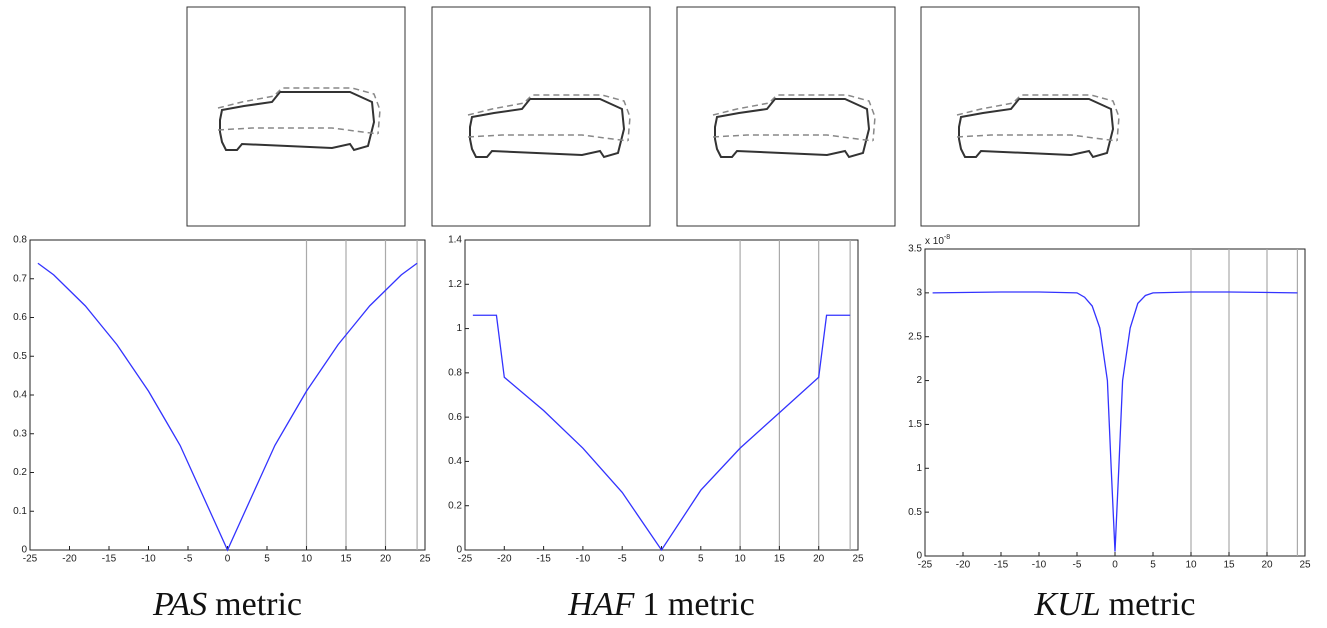 The height and width of the screenshot is (628, 1327). Describe the element at coordinates (698, 604) in the screenshot. I see `label-text: 1 metric` at that location.